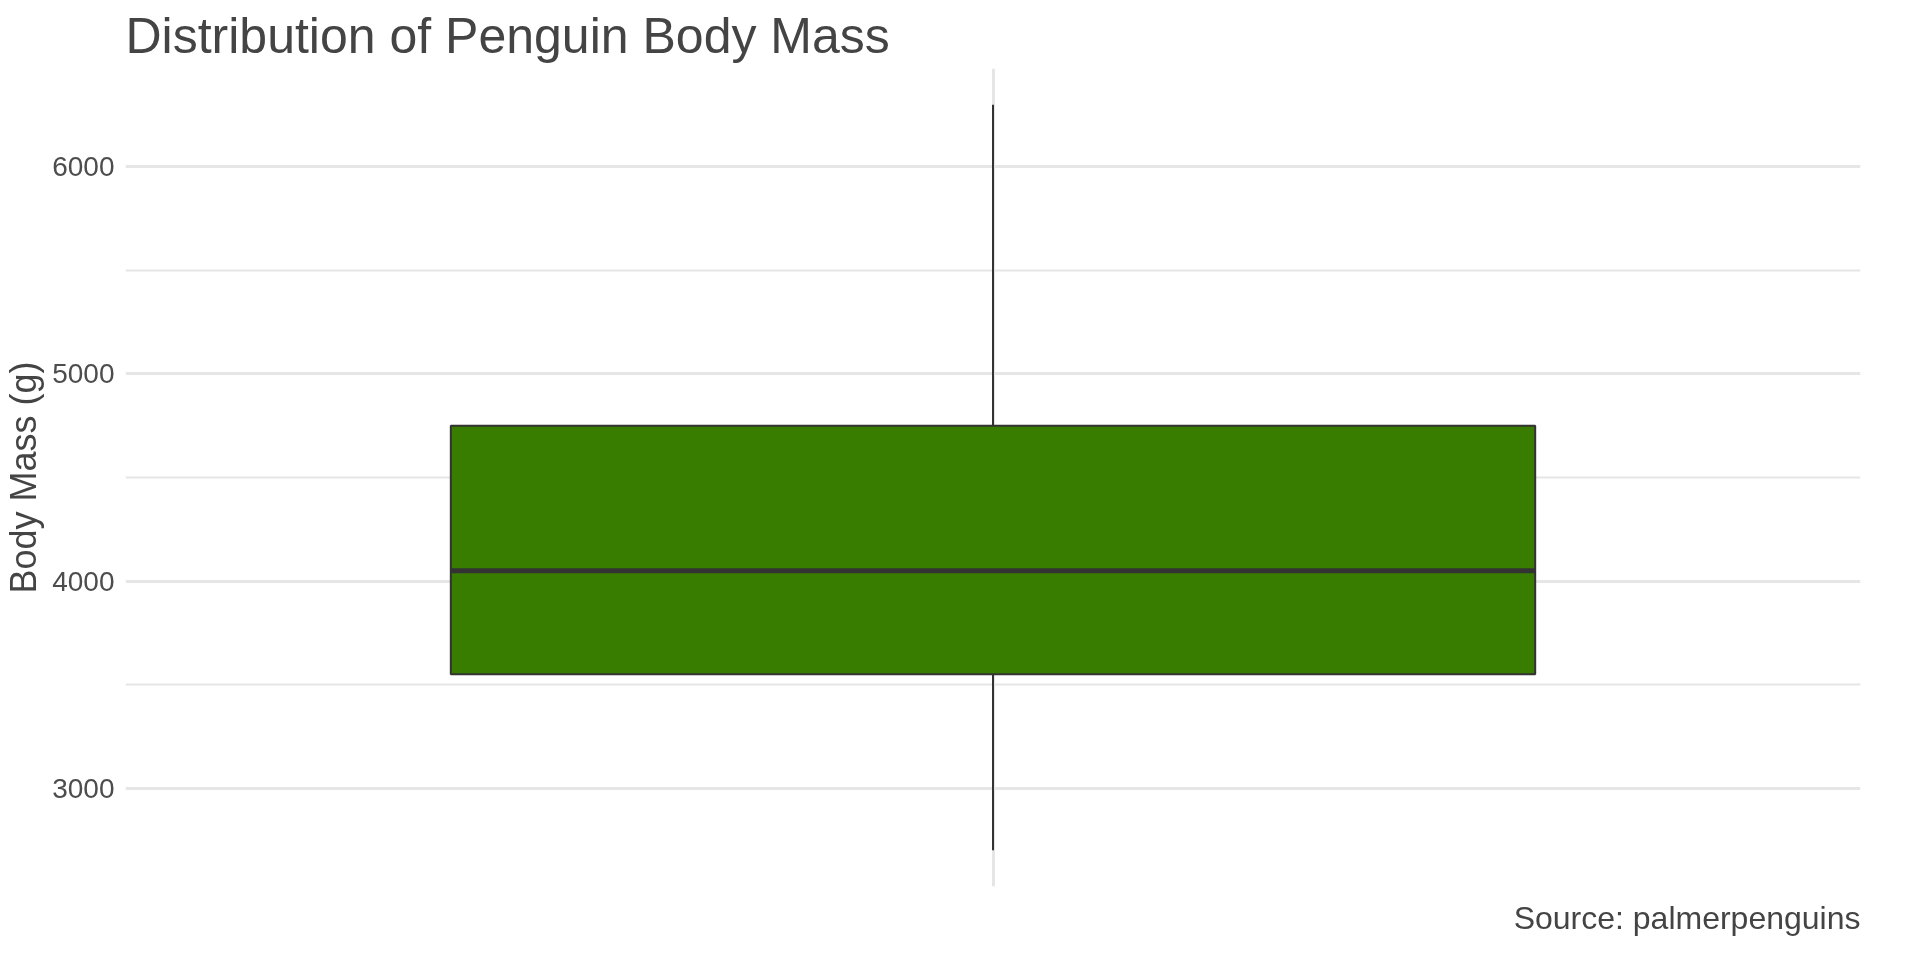  Describe the element at coordinates (83, 581) in the screenshot. I see `y-tick-label: 4000` at that location.